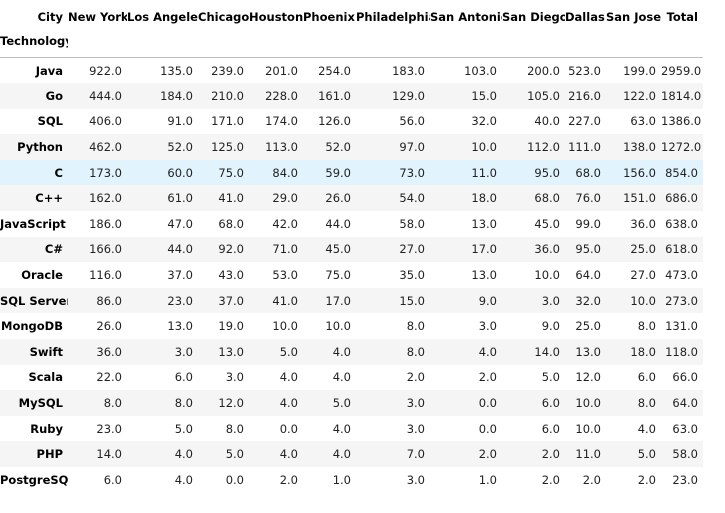 The height and width of the screenshot is (513, 725). Describe the element at coordinates (109, 454) in the screenshot. I see `cell: 14.0` at that location.